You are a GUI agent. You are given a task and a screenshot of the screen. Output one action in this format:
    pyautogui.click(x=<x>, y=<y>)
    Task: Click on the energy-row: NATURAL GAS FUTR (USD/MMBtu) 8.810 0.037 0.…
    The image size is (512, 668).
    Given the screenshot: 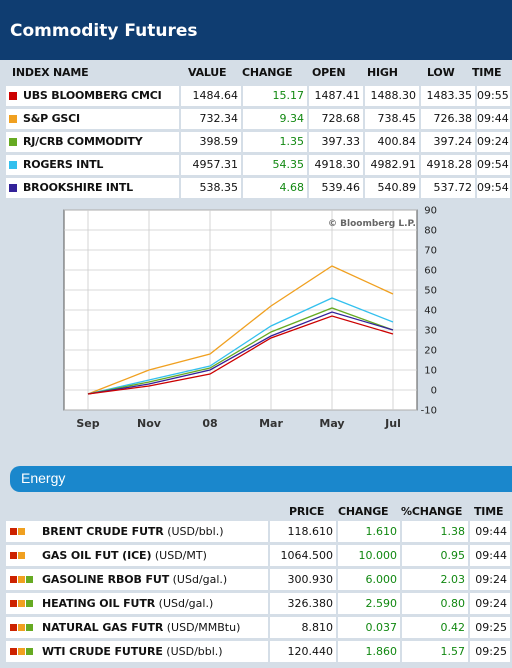 What is the action you would take?
    pyautogui.click(x=258, y=627)
    